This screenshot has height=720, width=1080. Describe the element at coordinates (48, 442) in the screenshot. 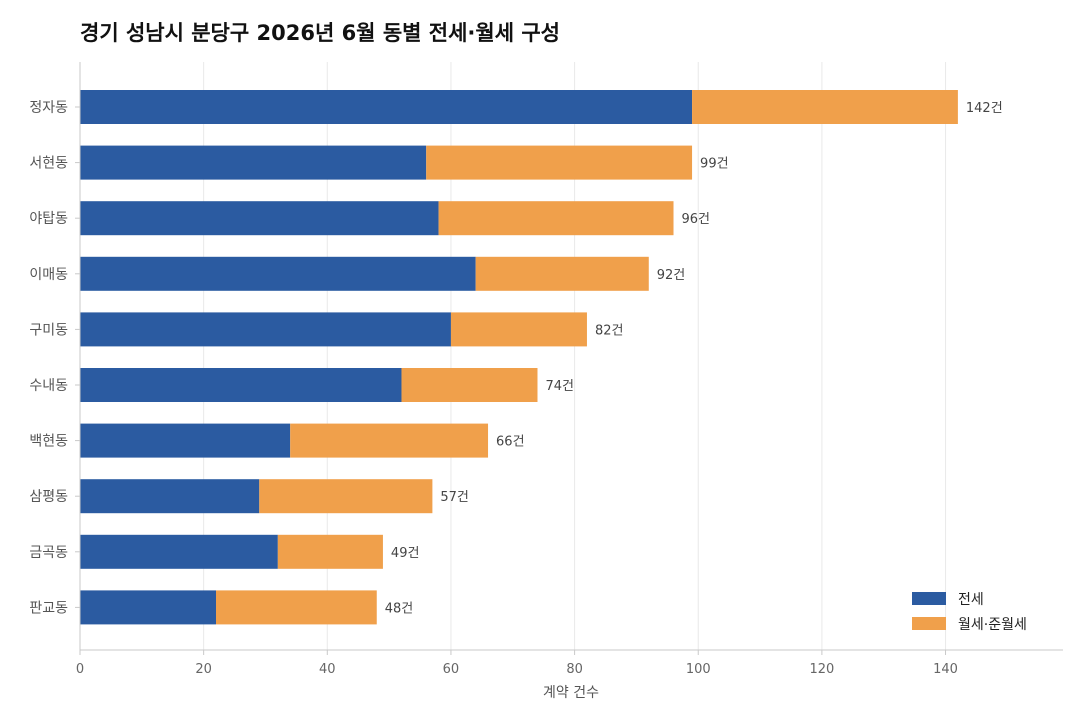

I see `category-label: 백현동` at that location.